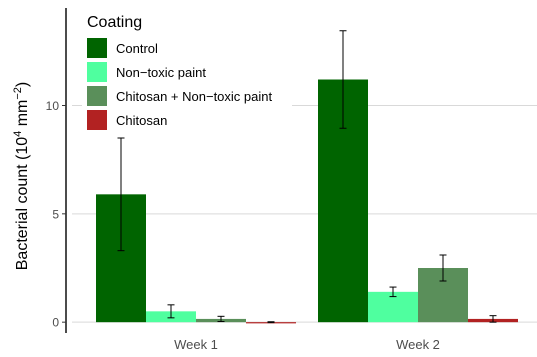  I want to click on y-axis-title: Bacterial count (104 mm−2), so click(21, 176).